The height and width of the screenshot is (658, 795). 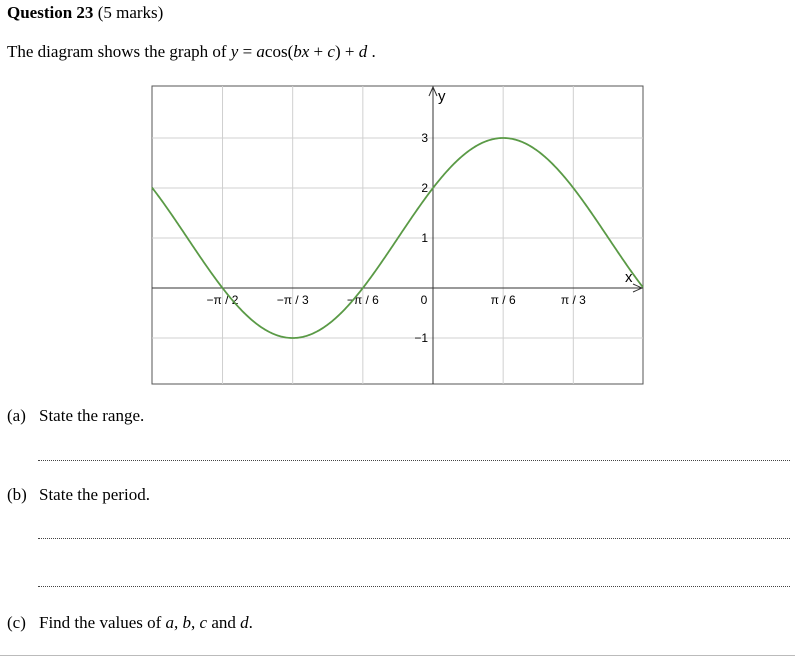 What do you see at coordinates (279, 51) in the screenshot?
I see `eq-cos: cos(` at bounding box center [279, 51].